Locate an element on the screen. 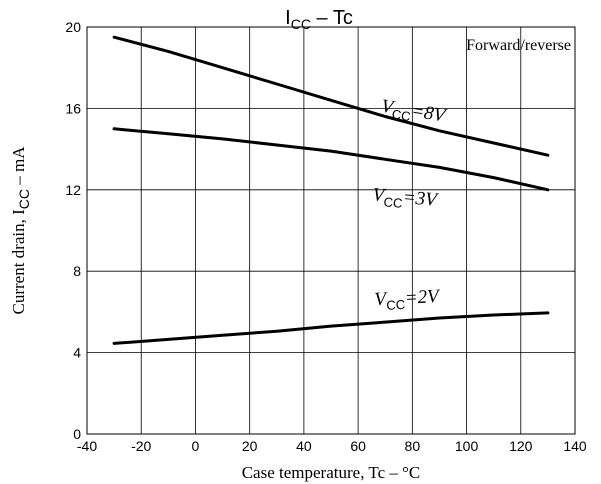 The height and width of the screenshot is (484, 601). series-labels: VCC=8V VCC=3V VCC=2V is located at coordinates (410, 204).